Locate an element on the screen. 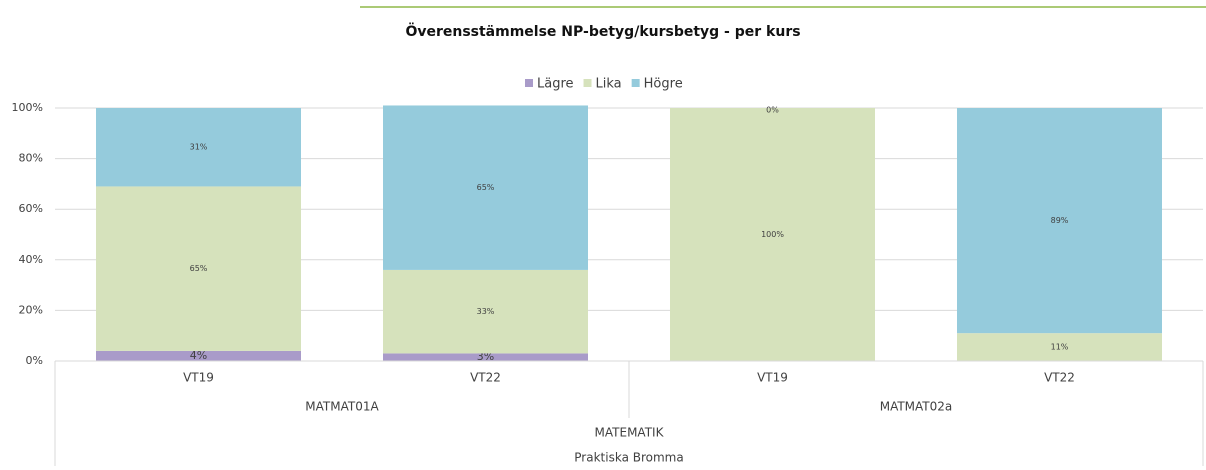 The image size is (1206, 470). school-label: Praktiska Bromma is located at coordinates (628, 458).